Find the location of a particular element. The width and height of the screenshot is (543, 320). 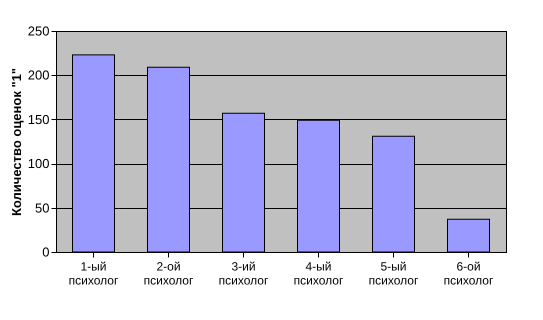

x-tick-label: 5-ый психолог is located at coordinates (393, 274).